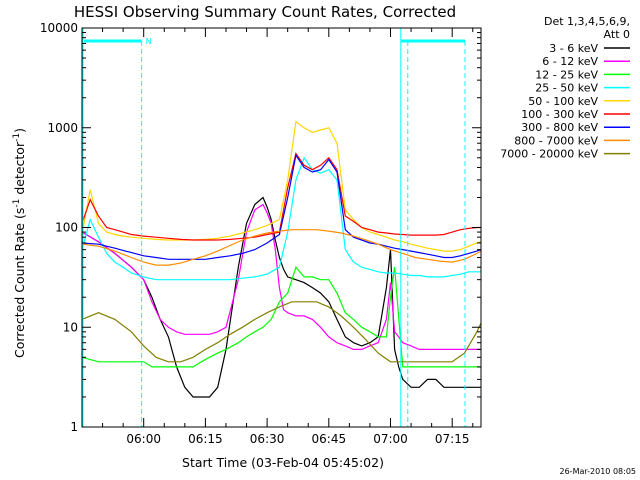 The height and width of the screenshot is (480, 640). I want to click on y-axis-label-exponent-2: -1, so click(17, 137).